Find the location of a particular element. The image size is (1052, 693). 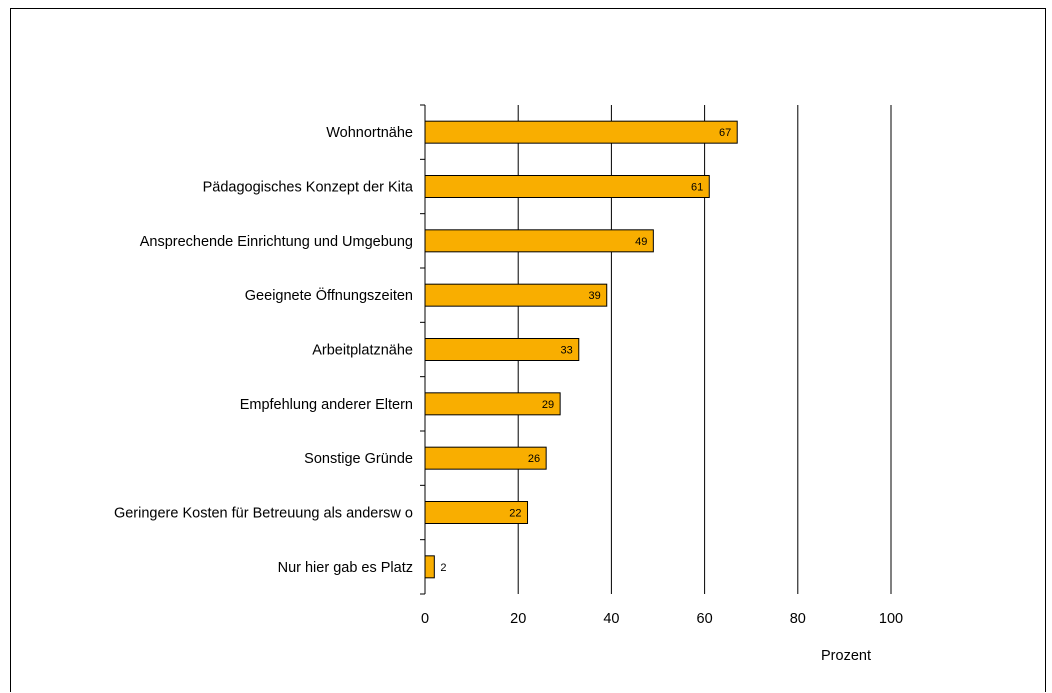

value-label-3: 49 is located at coordinates (641, 242).